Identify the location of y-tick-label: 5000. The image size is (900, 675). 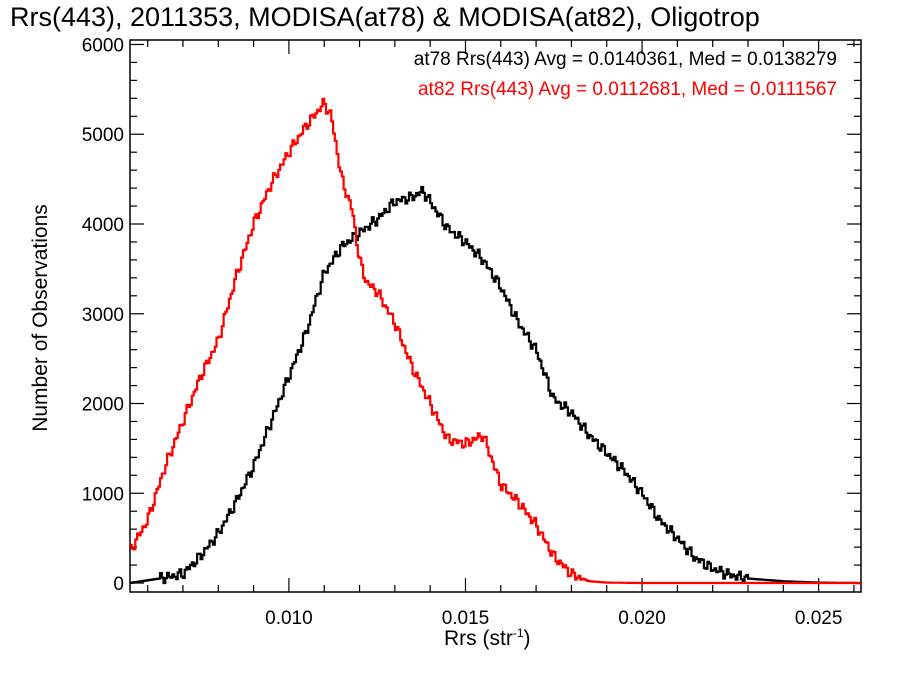
(103, 135).